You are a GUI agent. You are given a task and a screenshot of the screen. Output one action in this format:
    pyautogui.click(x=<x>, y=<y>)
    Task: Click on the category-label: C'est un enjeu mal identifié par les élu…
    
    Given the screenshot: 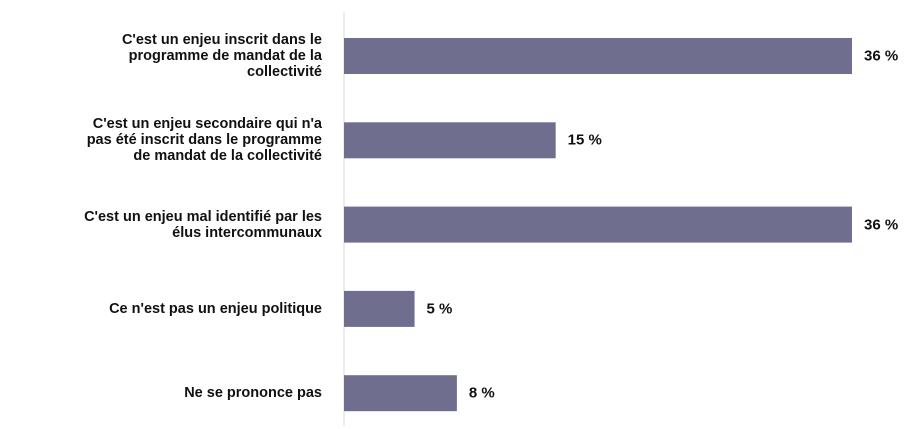 What is the action you would take?
    pyautogui.click(x=203, y=224)
    